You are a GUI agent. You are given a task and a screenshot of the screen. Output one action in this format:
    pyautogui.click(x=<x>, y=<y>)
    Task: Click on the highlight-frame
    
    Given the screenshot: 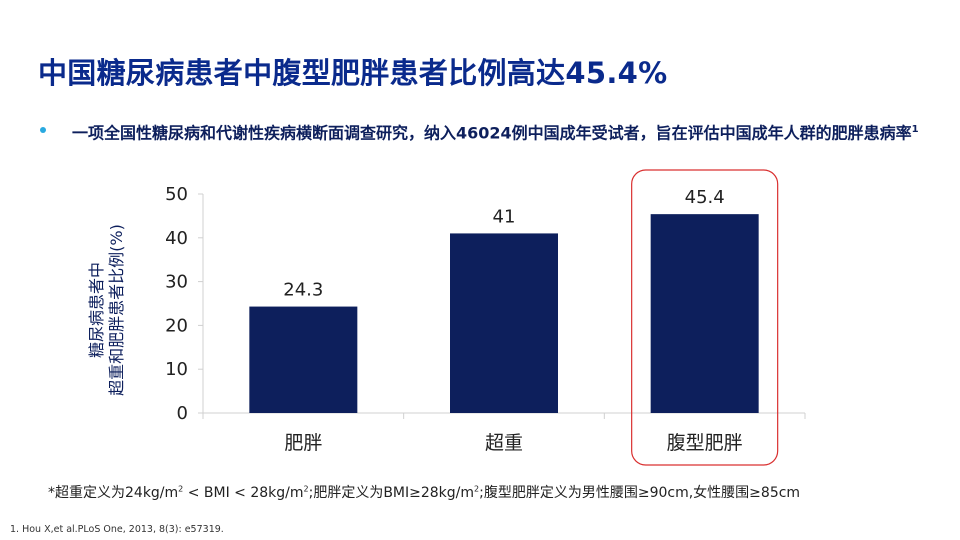 What is the action you would take?
    pyautogui.click(x=705, y=317)
    